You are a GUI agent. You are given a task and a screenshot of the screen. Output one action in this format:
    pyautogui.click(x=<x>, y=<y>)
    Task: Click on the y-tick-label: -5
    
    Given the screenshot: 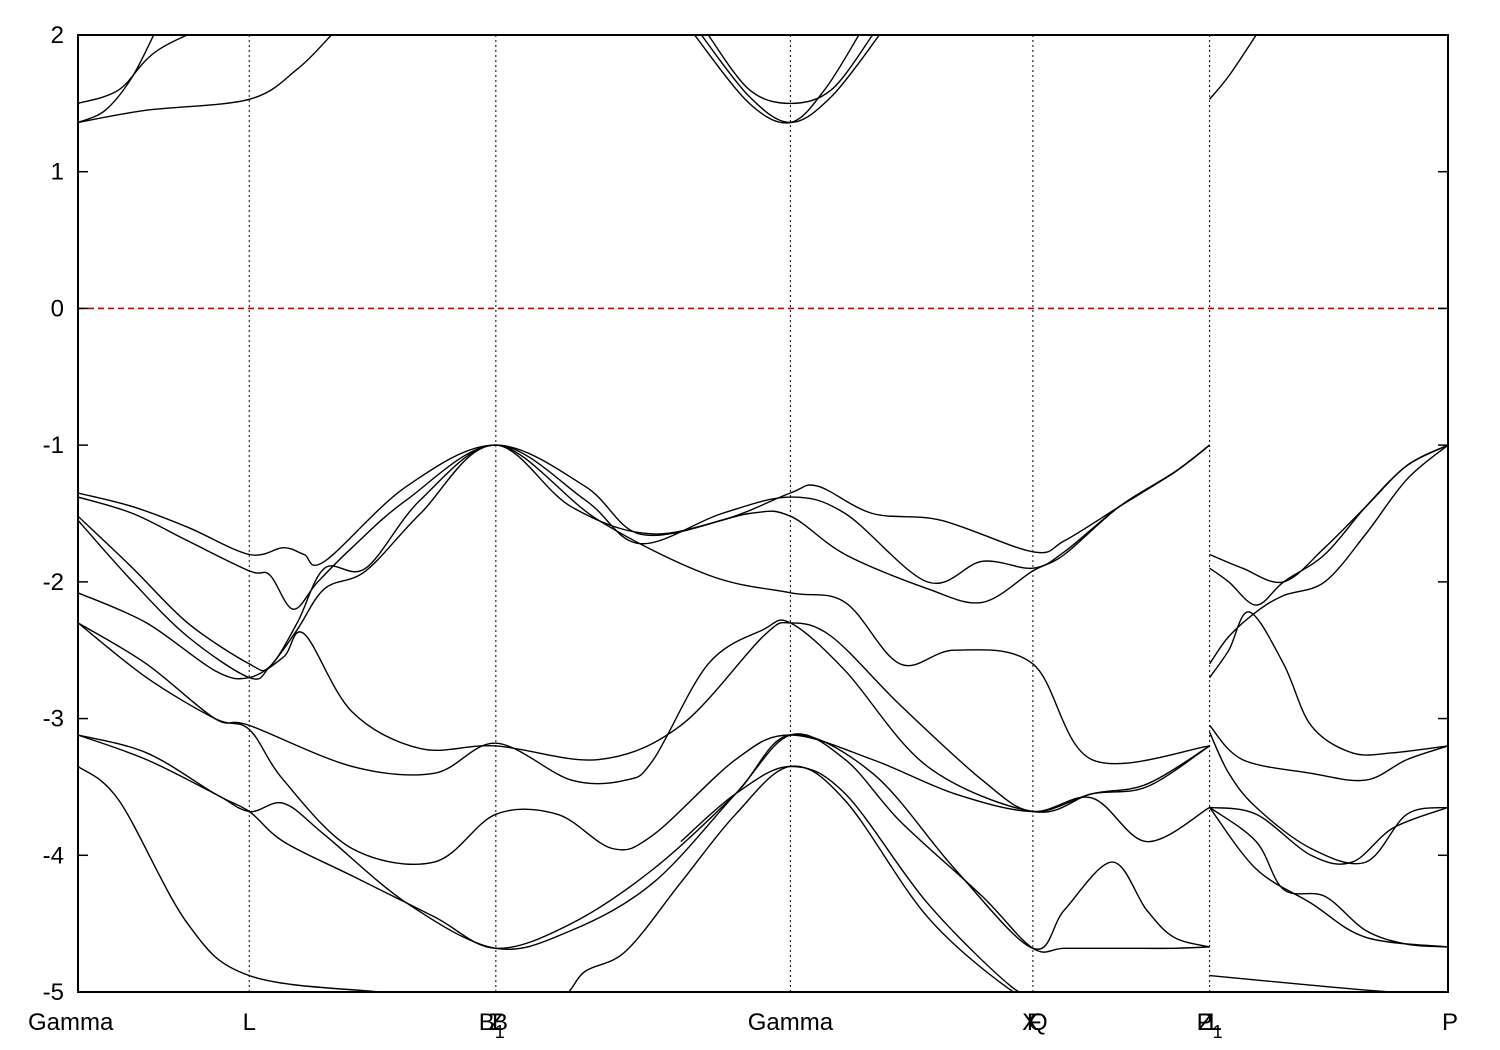 What is the action you would take?
    pyautogui.click(x=53, y=992)
    